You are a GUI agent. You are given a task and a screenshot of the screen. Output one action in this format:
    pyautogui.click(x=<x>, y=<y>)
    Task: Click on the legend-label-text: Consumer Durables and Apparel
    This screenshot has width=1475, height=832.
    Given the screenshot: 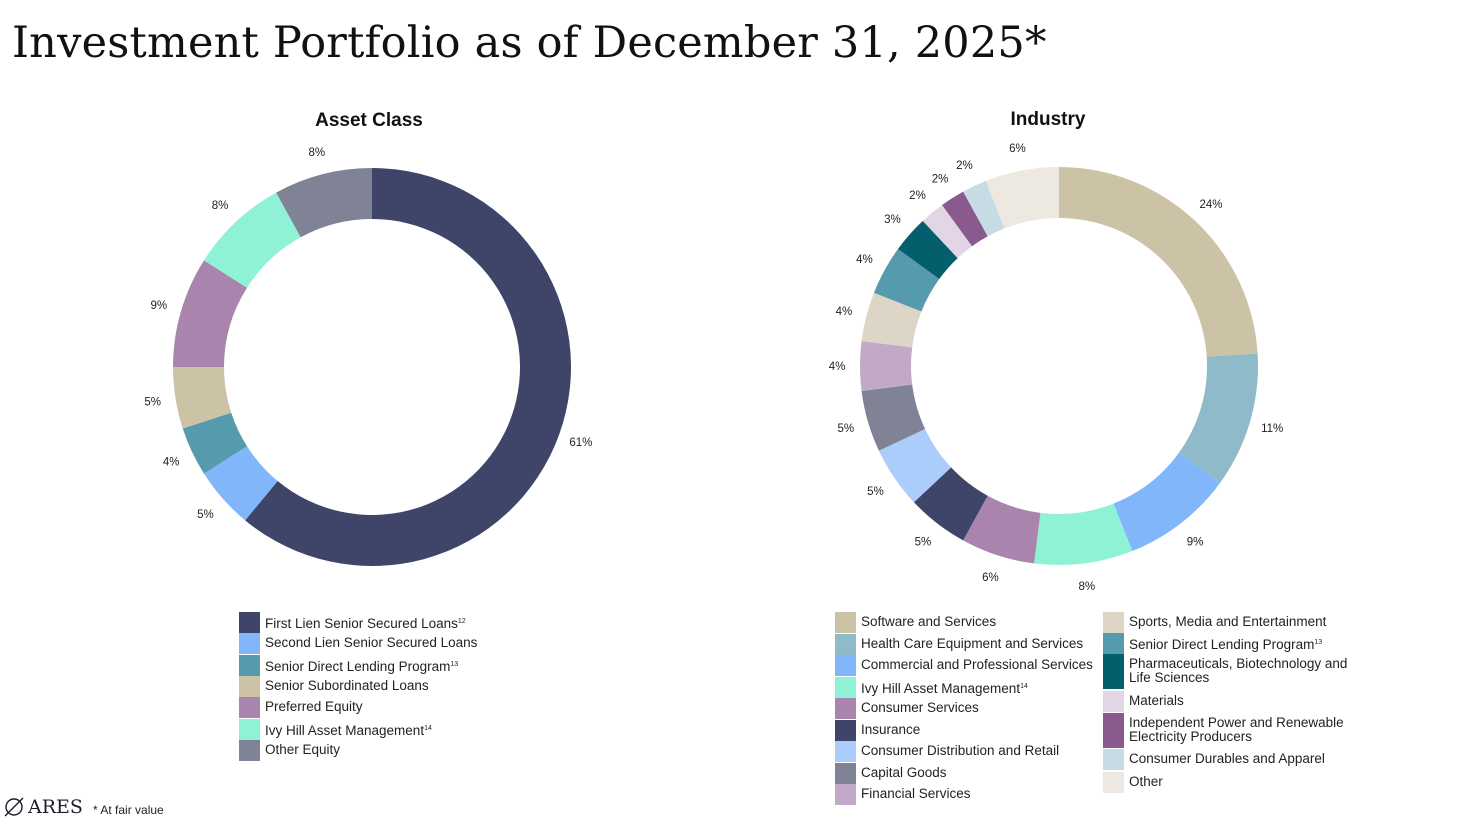 What is the action you would take?
    pyautogui.click(x=1227, y=758)
    